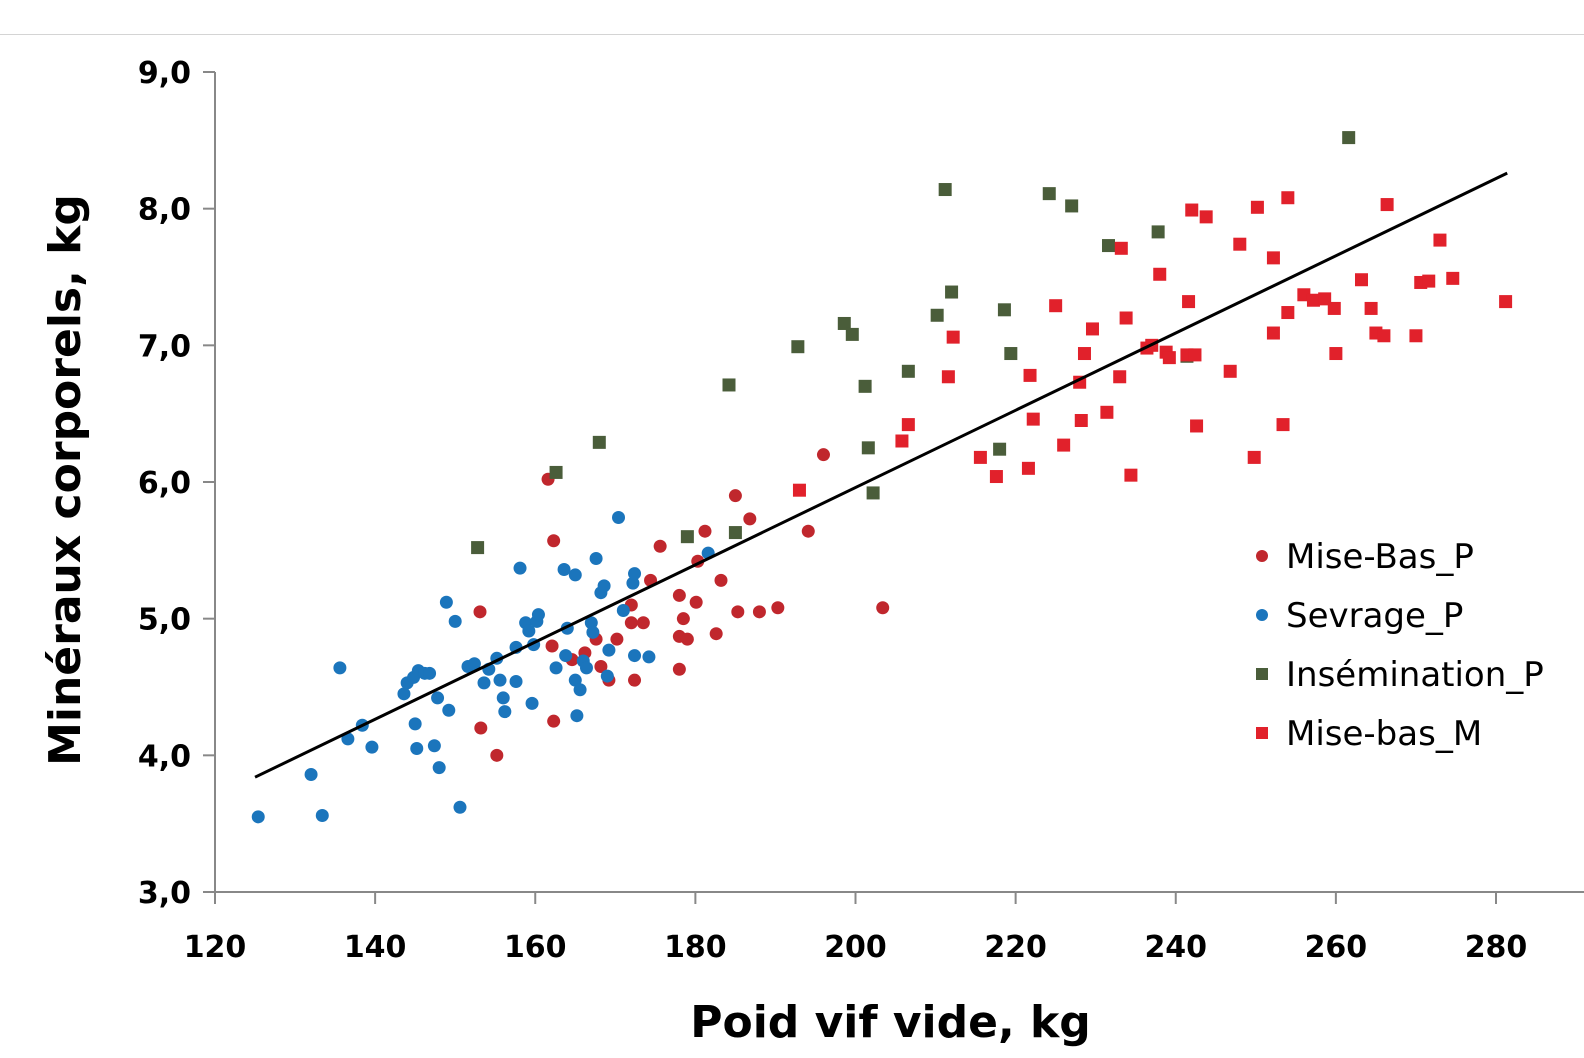  What do you see at coordinates (375, 947) in the screenshot?
I see `x-tick-label: 140` at bounding box center [375, 947].